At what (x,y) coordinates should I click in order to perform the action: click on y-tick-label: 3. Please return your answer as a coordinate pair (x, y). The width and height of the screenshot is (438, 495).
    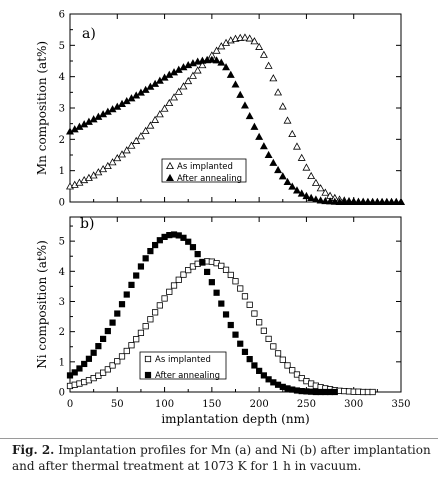
    Looking at the image, I should click on (62, 302).